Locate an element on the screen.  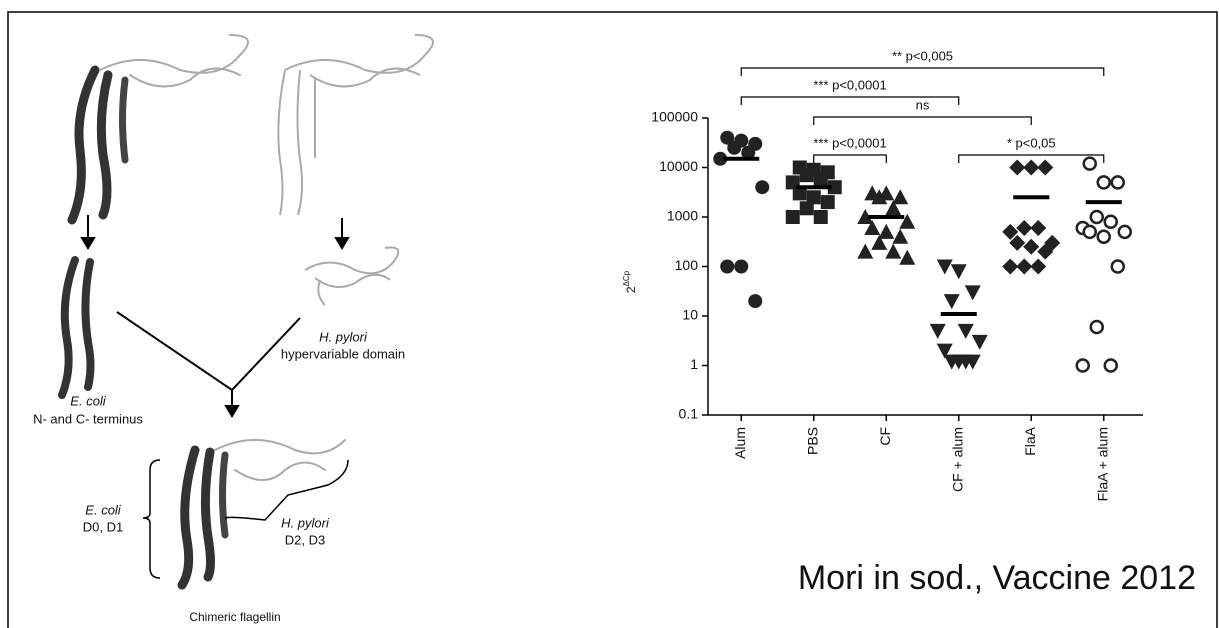
chimera-structure is located at coordinates (261, 514).